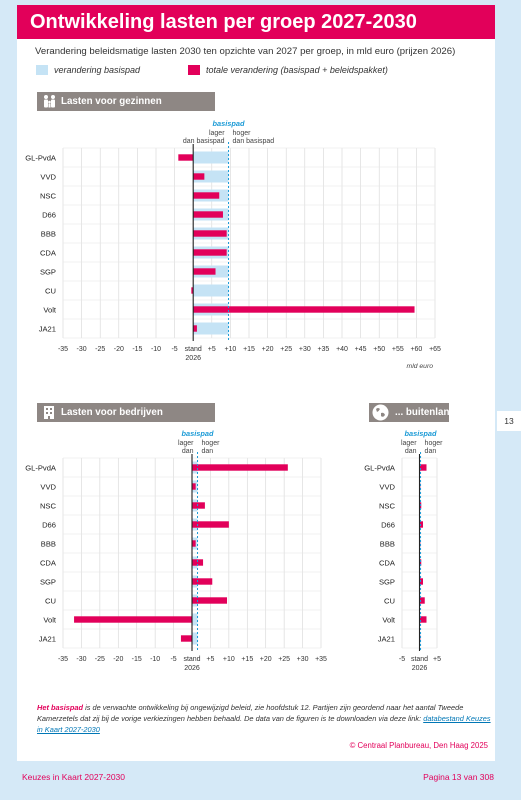  What do you see at coordinates (111, 101) in the screenshot?
I see `panel-title-gezinnen: Lasten voor gezinnen` at bounding box center [111, 101].